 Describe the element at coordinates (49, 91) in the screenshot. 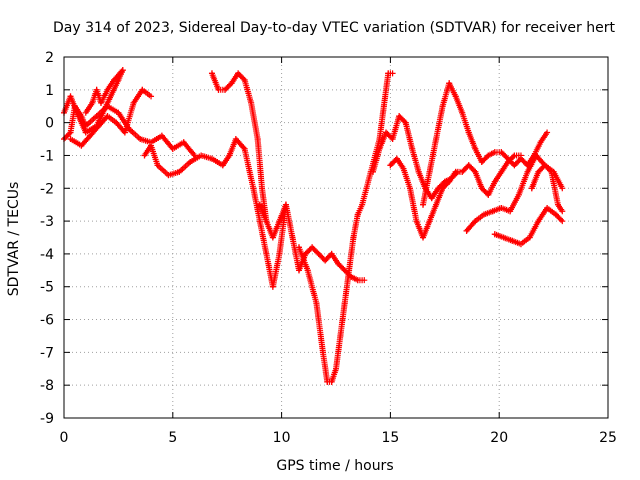

I see `y-tick-label: 1` at that location.